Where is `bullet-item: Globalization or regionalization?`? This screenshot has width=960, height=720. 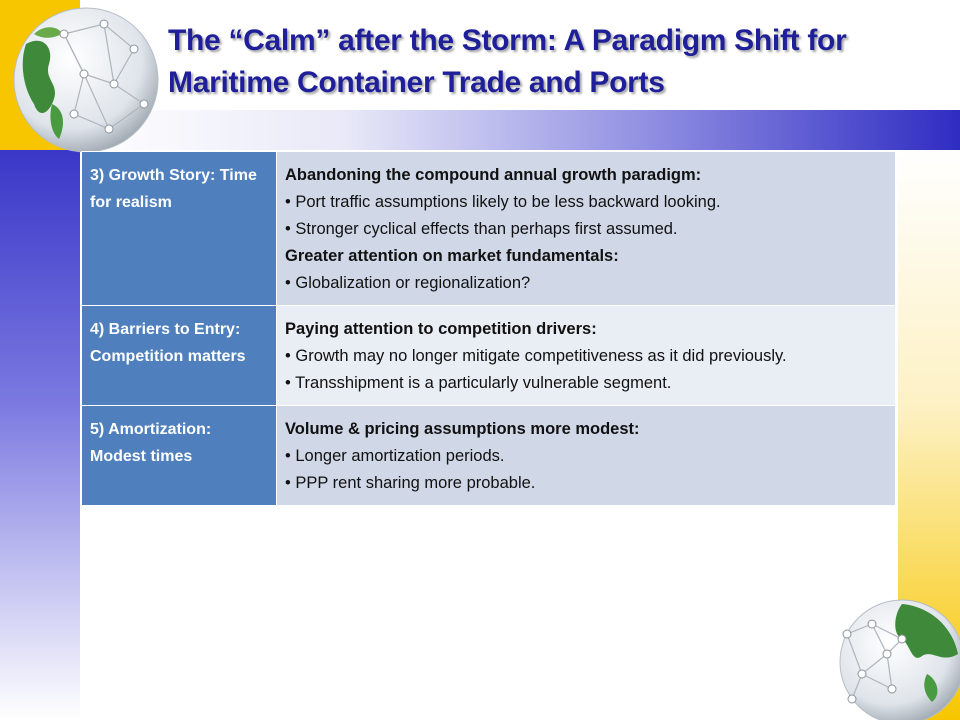
bullet-item: Globalization or regionalization? is located at coordinates (586, 283).